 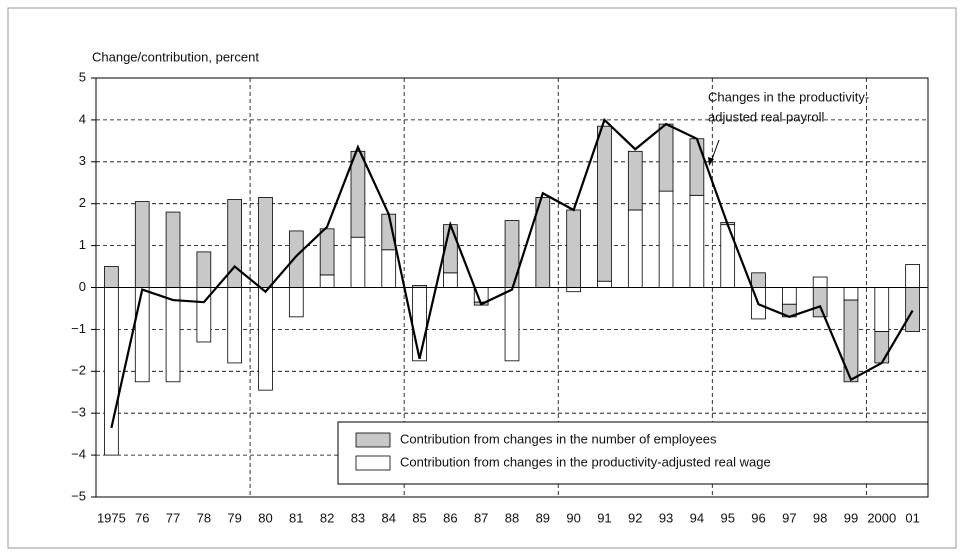 What do you see at coordinates (82, 118) in the screenshot?
I see `y-tick-label: 4` at bounding box center [82, 118].